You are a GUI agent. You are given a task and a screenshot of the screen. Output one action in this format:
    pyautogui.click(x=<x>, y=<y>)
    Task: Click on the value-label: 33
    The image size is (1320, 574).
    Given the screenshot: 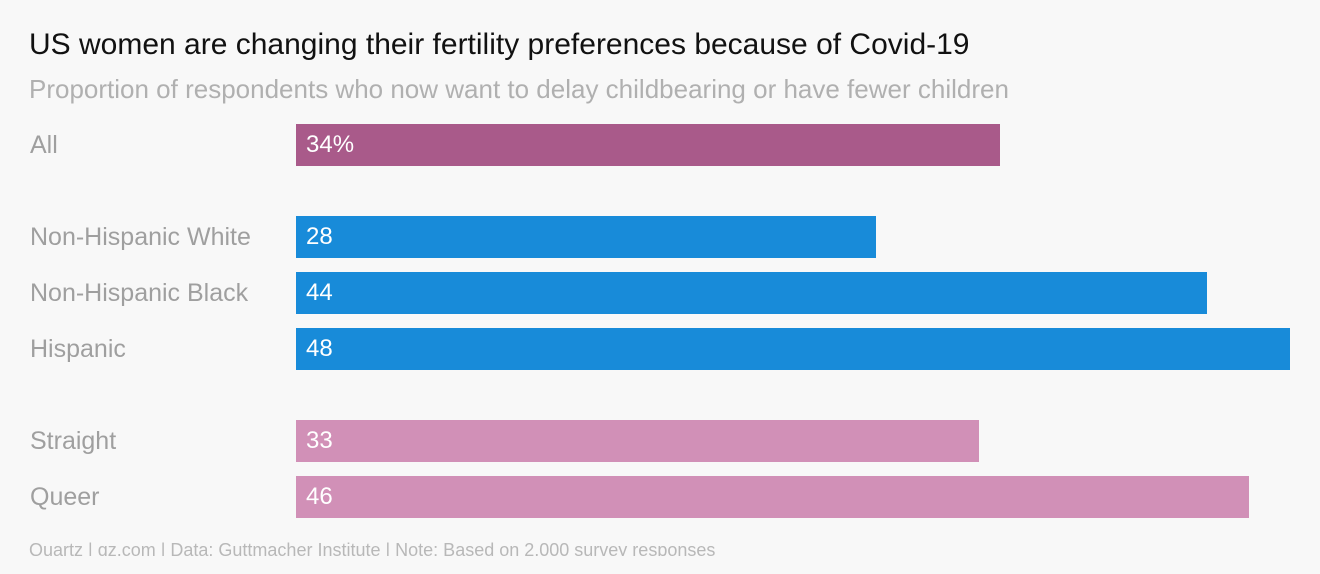 What is the action you would take?
    pyautogui.click(x=319, y=440)
    